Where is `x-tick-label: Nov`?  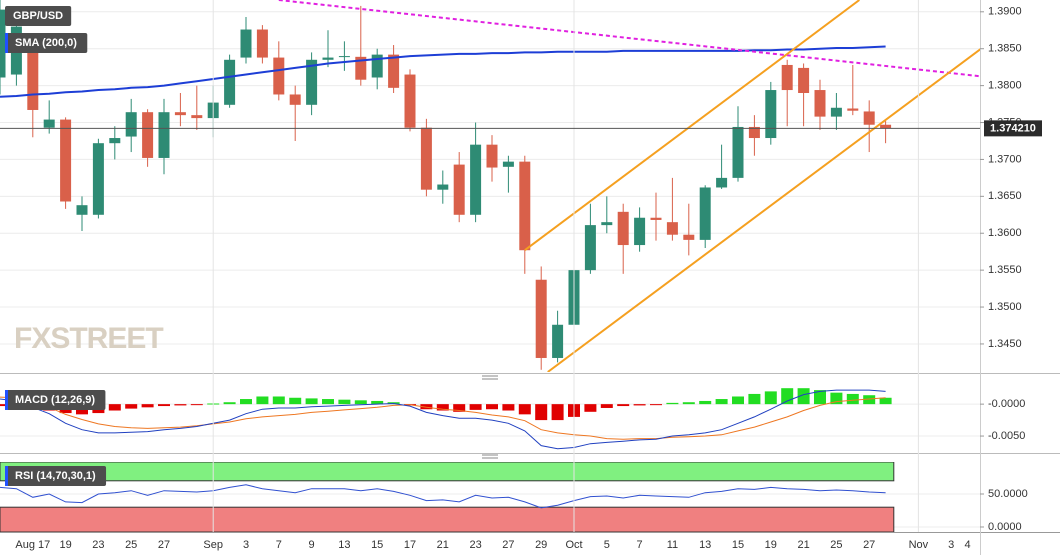
x-tick-label: Nov is located at coordinates (919, 545).